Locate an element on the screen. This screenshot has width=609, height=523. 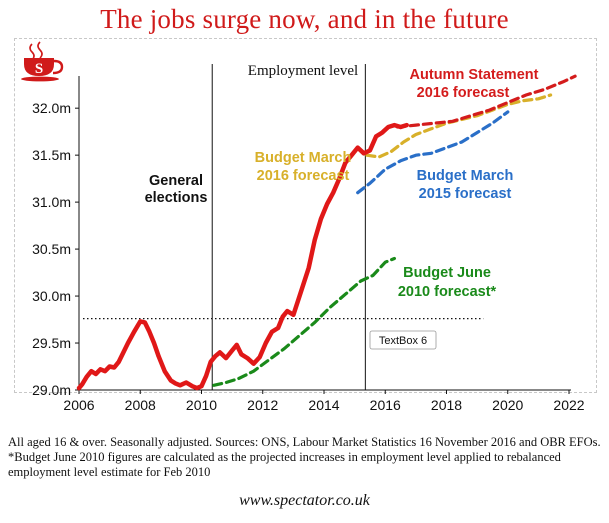
y-tick-label: 31.0m is located at coordinates (51, 202).